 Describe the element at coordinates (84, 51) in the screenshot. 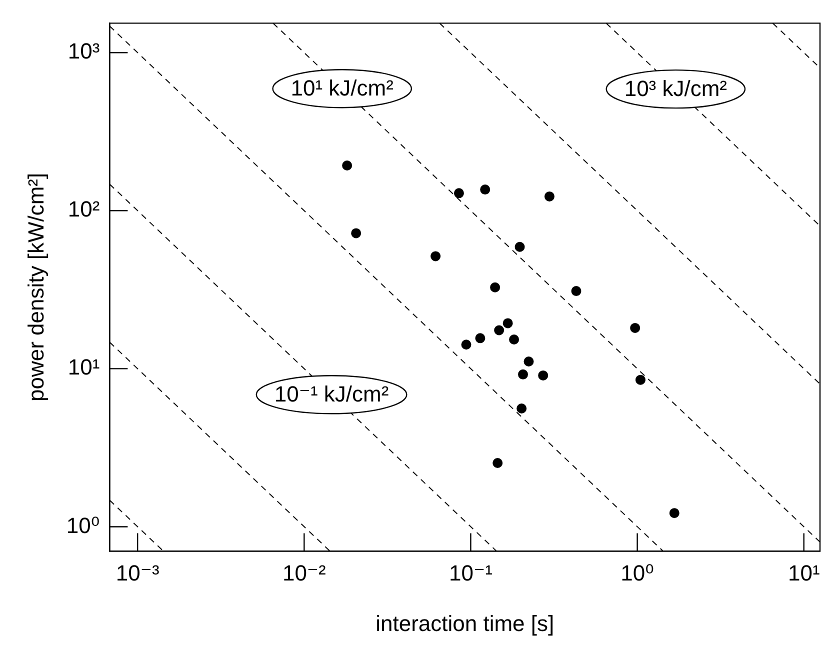

I see `y-tick-label: 10³` at that location.